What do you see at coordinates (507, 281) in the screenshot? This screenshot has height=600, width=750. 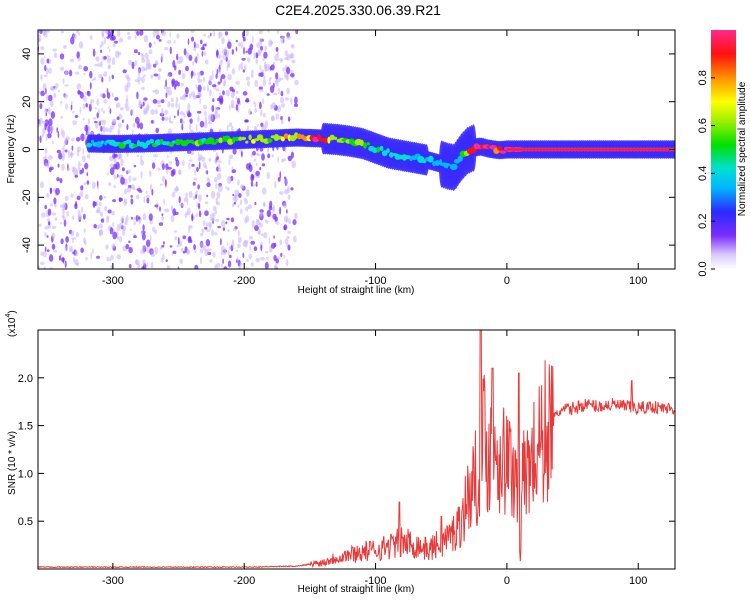 I see `spectrogram-xtick-label: 0` at bounding box center [507, 281].